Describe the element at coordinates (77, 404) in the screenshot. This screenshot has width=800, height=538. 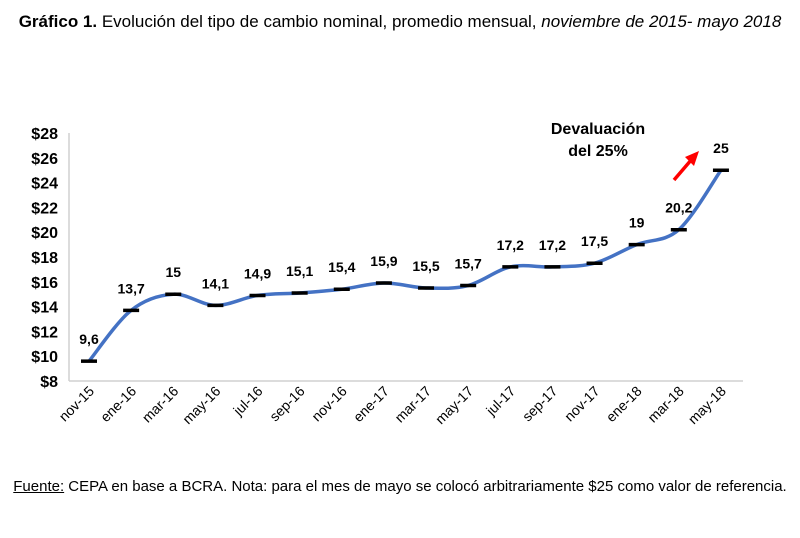
I see `x-tick-label: nov-15` at that location.